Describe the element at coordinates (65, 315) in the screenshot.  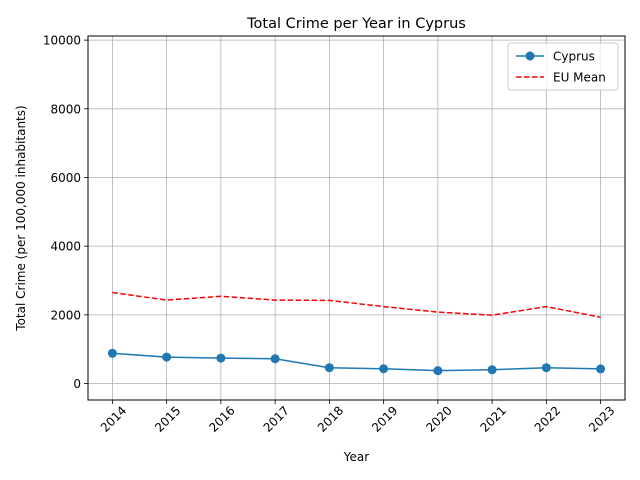
I see `y-tick-label: 2000` at that location.